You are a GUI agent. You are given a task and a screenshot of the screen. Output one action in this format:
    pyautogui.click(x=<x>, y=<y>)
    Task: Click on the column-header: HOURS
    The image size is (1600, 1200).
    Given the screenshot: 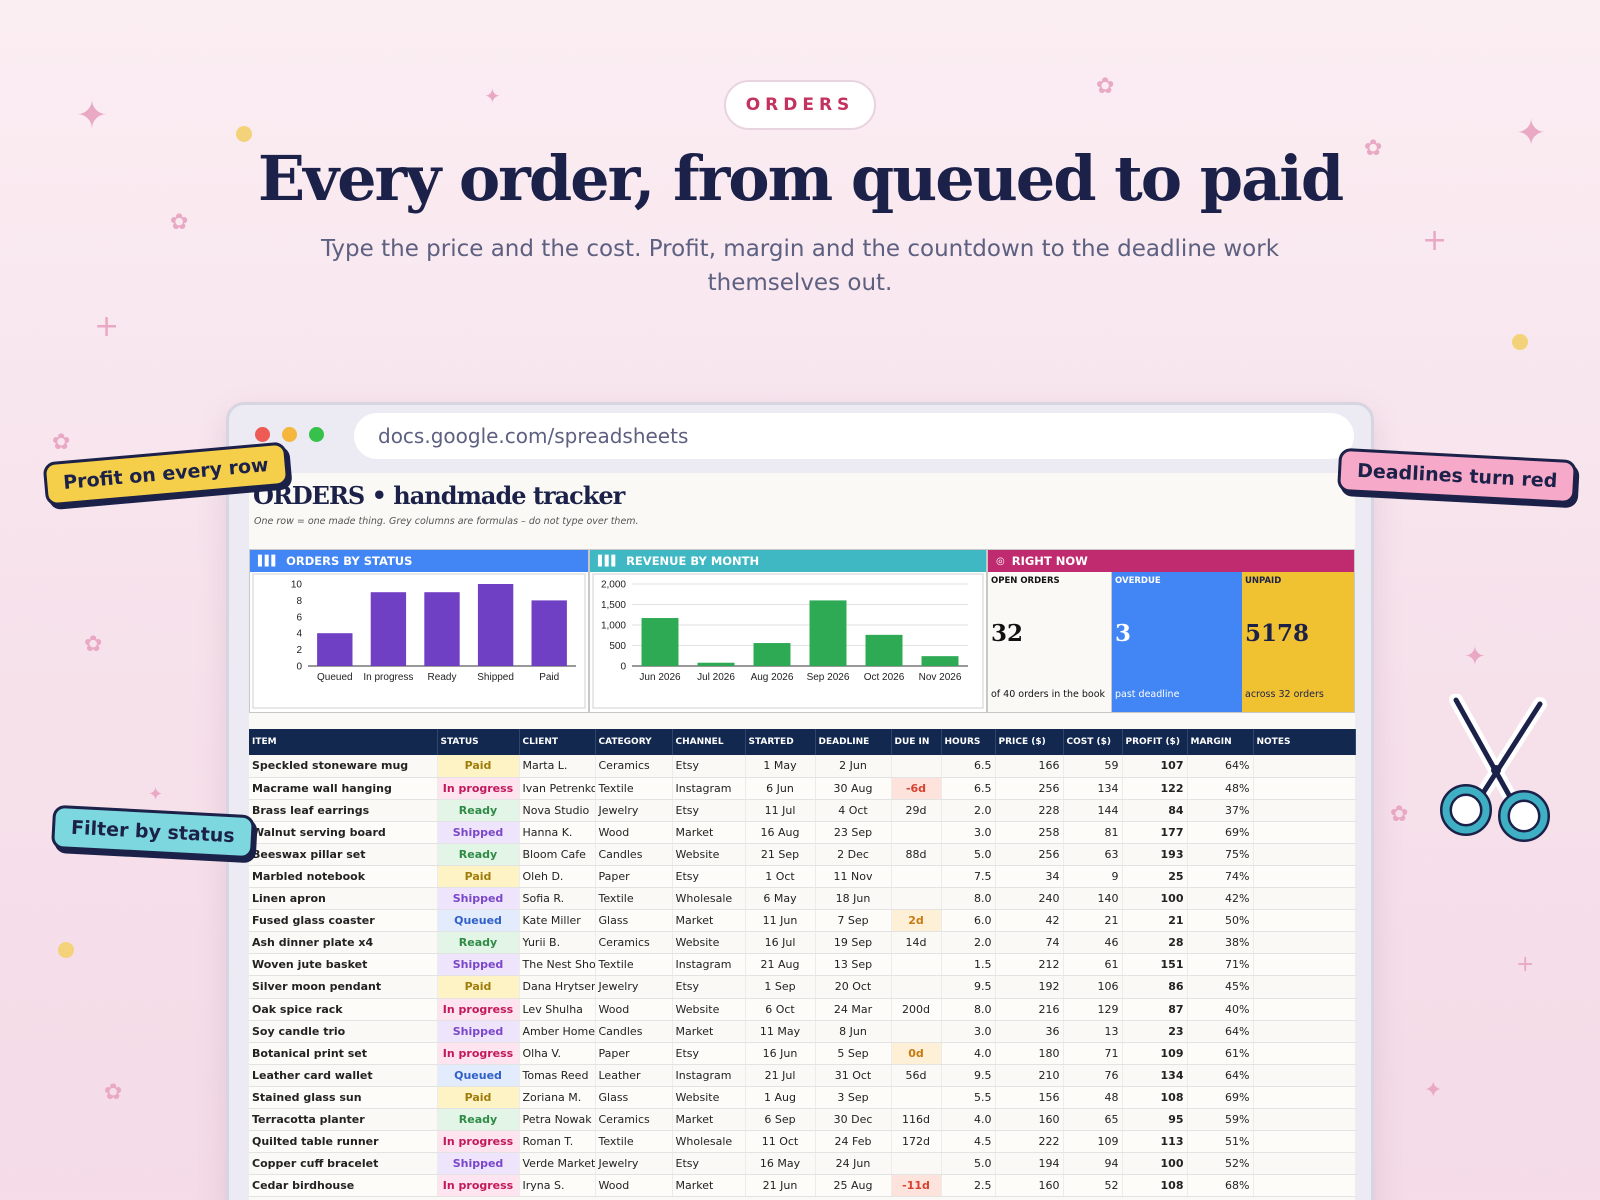 What is the action you would take?
    pyautogui.click(x=968, y=742)
    